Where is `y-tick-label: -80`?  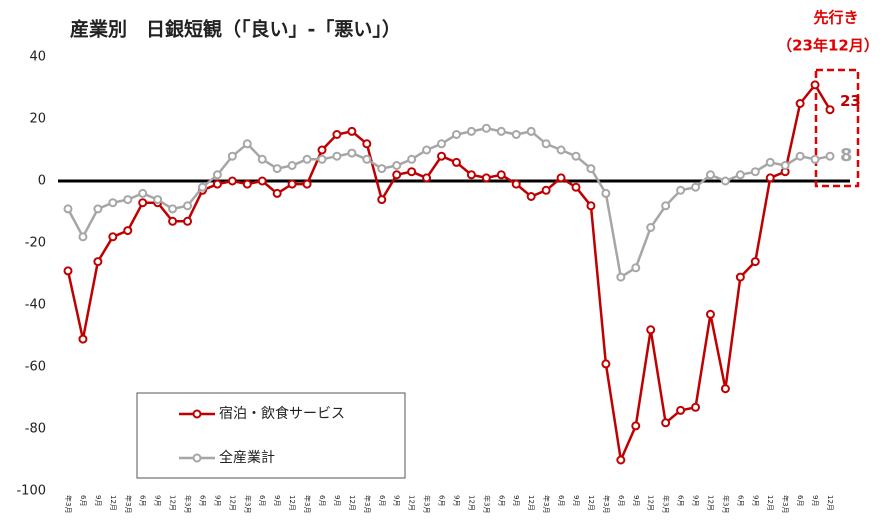 y-tick-label: -80 is located at coordinates (35, 429).